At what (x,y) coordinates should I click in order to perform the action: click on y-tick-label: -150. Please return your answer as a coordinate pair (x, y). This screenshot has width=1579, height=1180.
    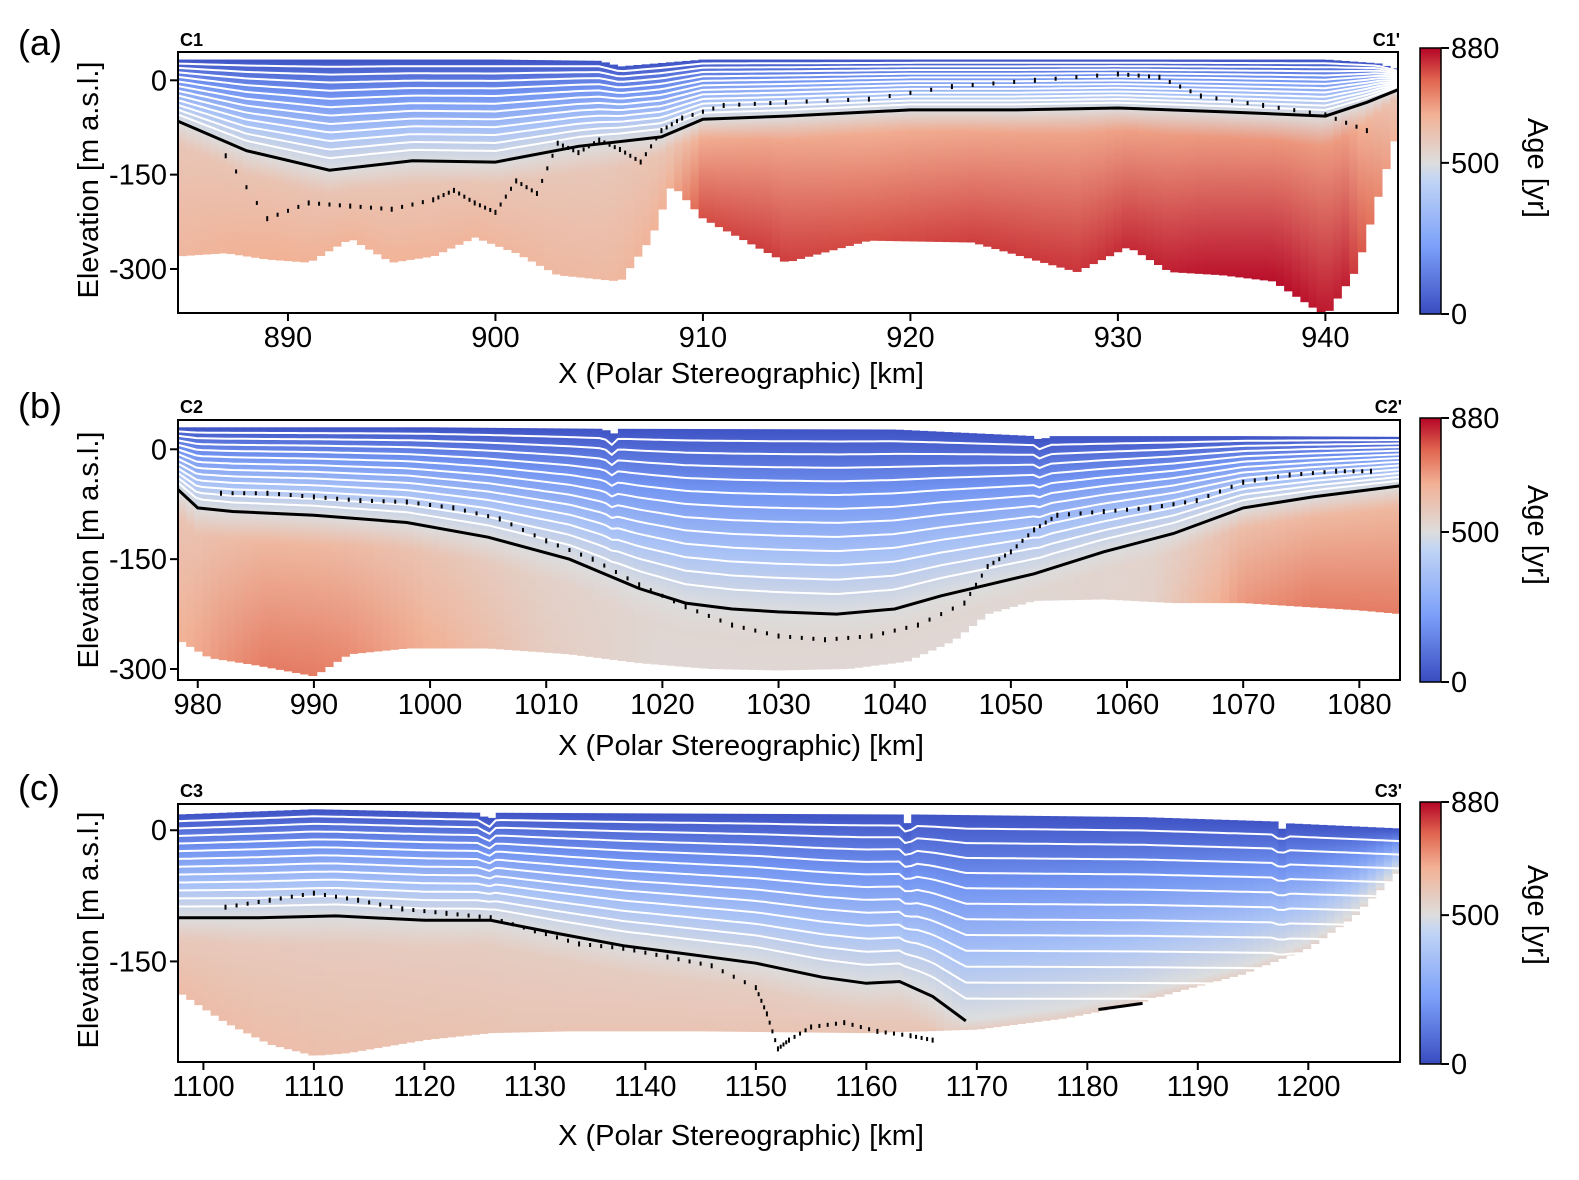
    Looking at the image, I should click on (138, 962).